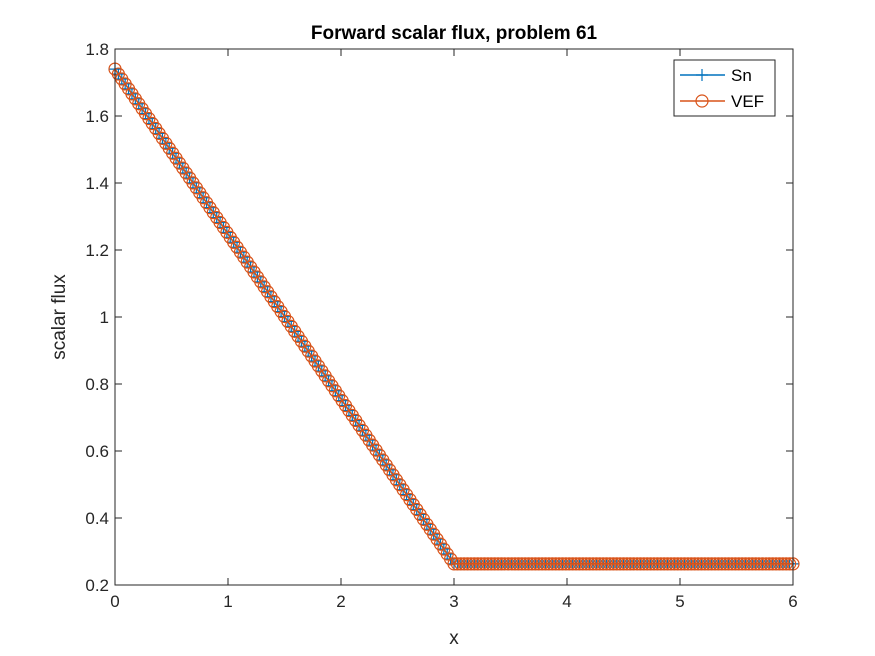 The width and height of the screenshot is (875, 656). Describe the element at coordinates (104, 317) in the screenshot. I see `y-tick-label: 1` at that location.